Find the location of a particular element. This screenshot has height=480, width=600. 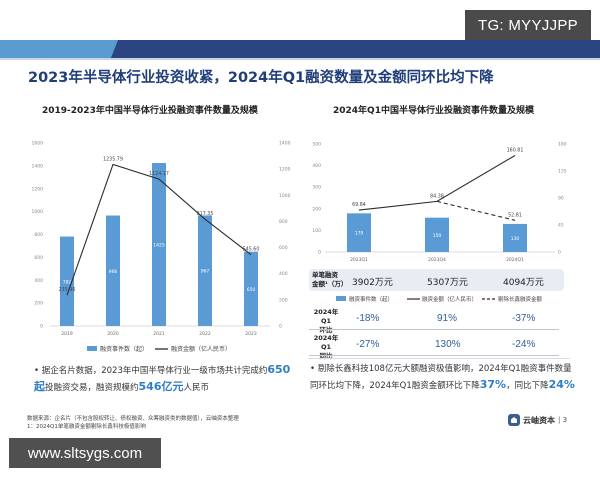

qoq-excl: -37% is located at coordinates (524, 318).